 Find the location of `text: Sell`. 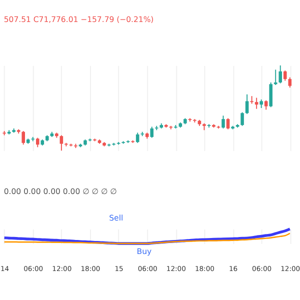

text: Sell is located at coordinates (116, 217).